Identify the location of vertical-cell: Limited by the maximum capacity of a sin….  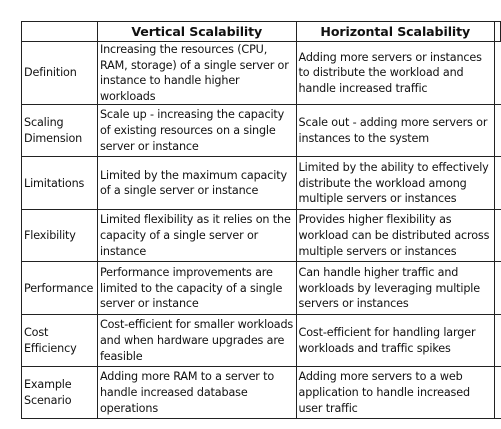
(196, 183).